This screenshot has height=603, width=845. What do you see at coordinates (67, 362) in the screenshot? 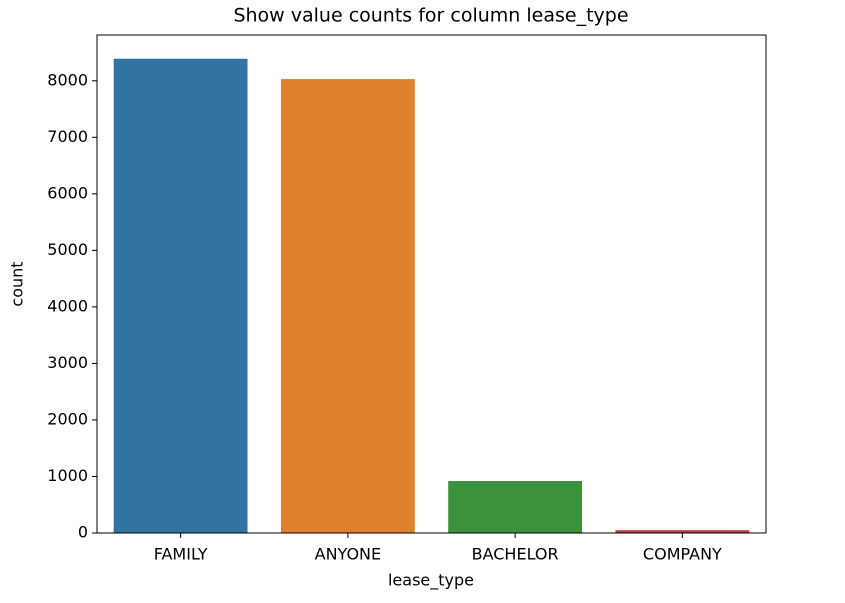
I see `y-tick-label: 3000` at bounding box center [67, 362].